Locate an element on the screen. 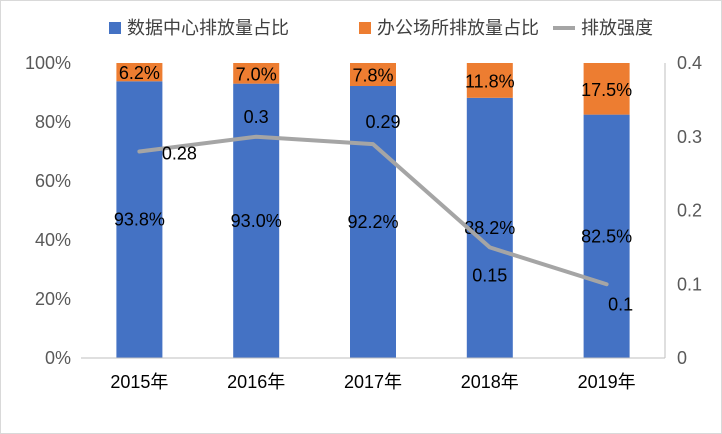 The height and width of the screenshot is (434, 722). category-label: 2018年 is located at coordinates (490, 382).